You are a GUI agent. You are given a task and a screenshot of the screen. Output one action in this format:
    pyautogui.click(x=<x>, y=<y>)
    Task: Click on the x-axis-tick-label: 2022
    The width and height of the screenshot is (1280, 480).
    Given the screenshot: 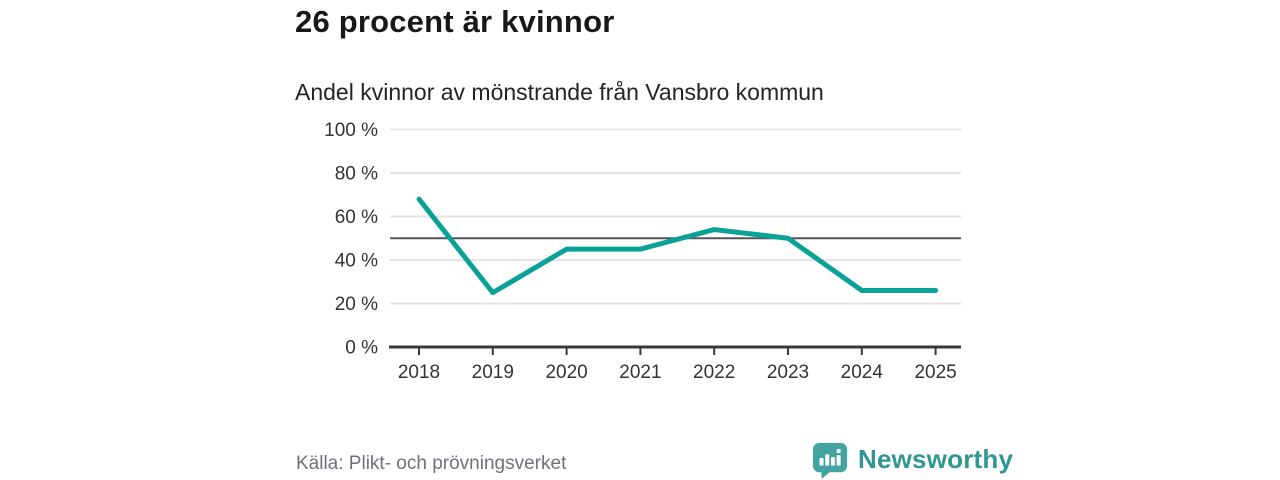 What is the action you would take?
    pyautogui.click(x=714, y=372)
    